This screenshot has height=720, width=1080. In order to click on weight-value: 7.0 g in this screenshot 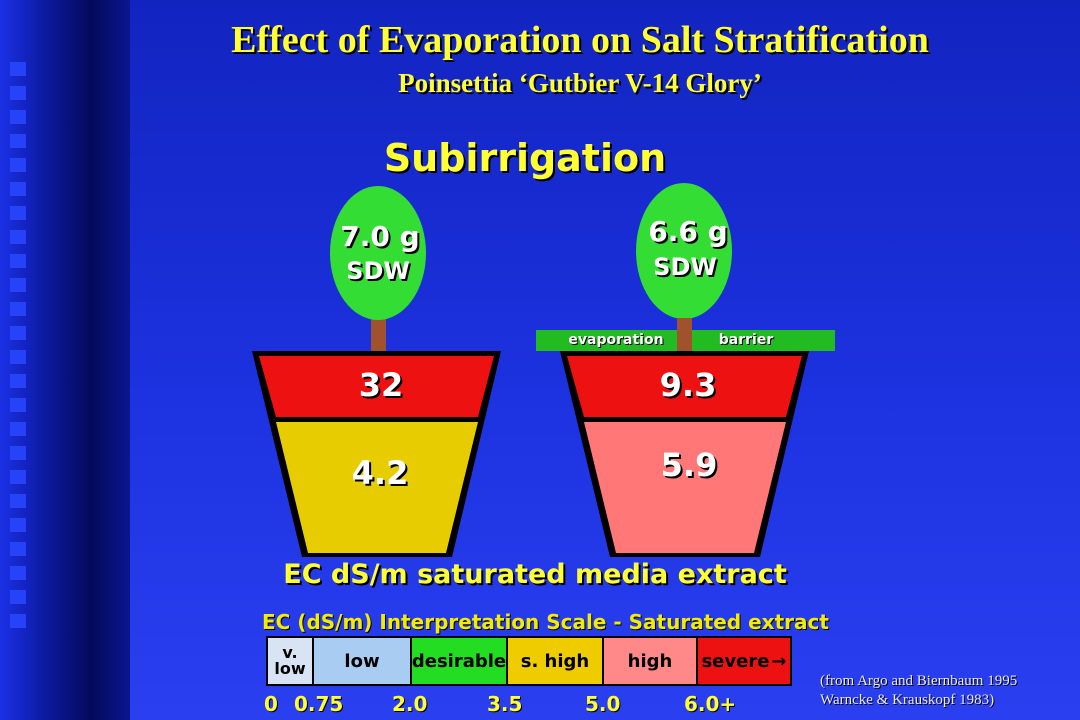, I will do `click(381, 238)`.